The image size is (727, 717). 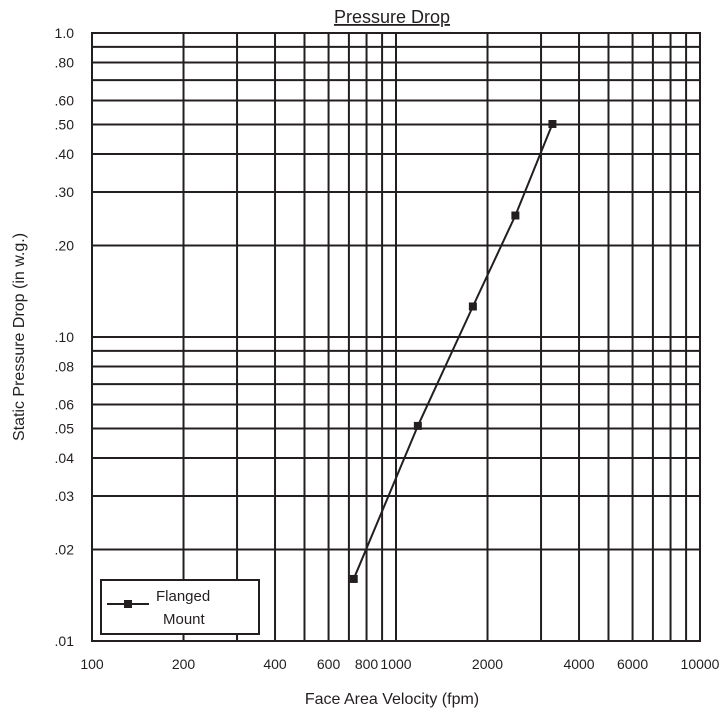 I want to click on legend: Flanged Mount, so click(x=180, y=607).